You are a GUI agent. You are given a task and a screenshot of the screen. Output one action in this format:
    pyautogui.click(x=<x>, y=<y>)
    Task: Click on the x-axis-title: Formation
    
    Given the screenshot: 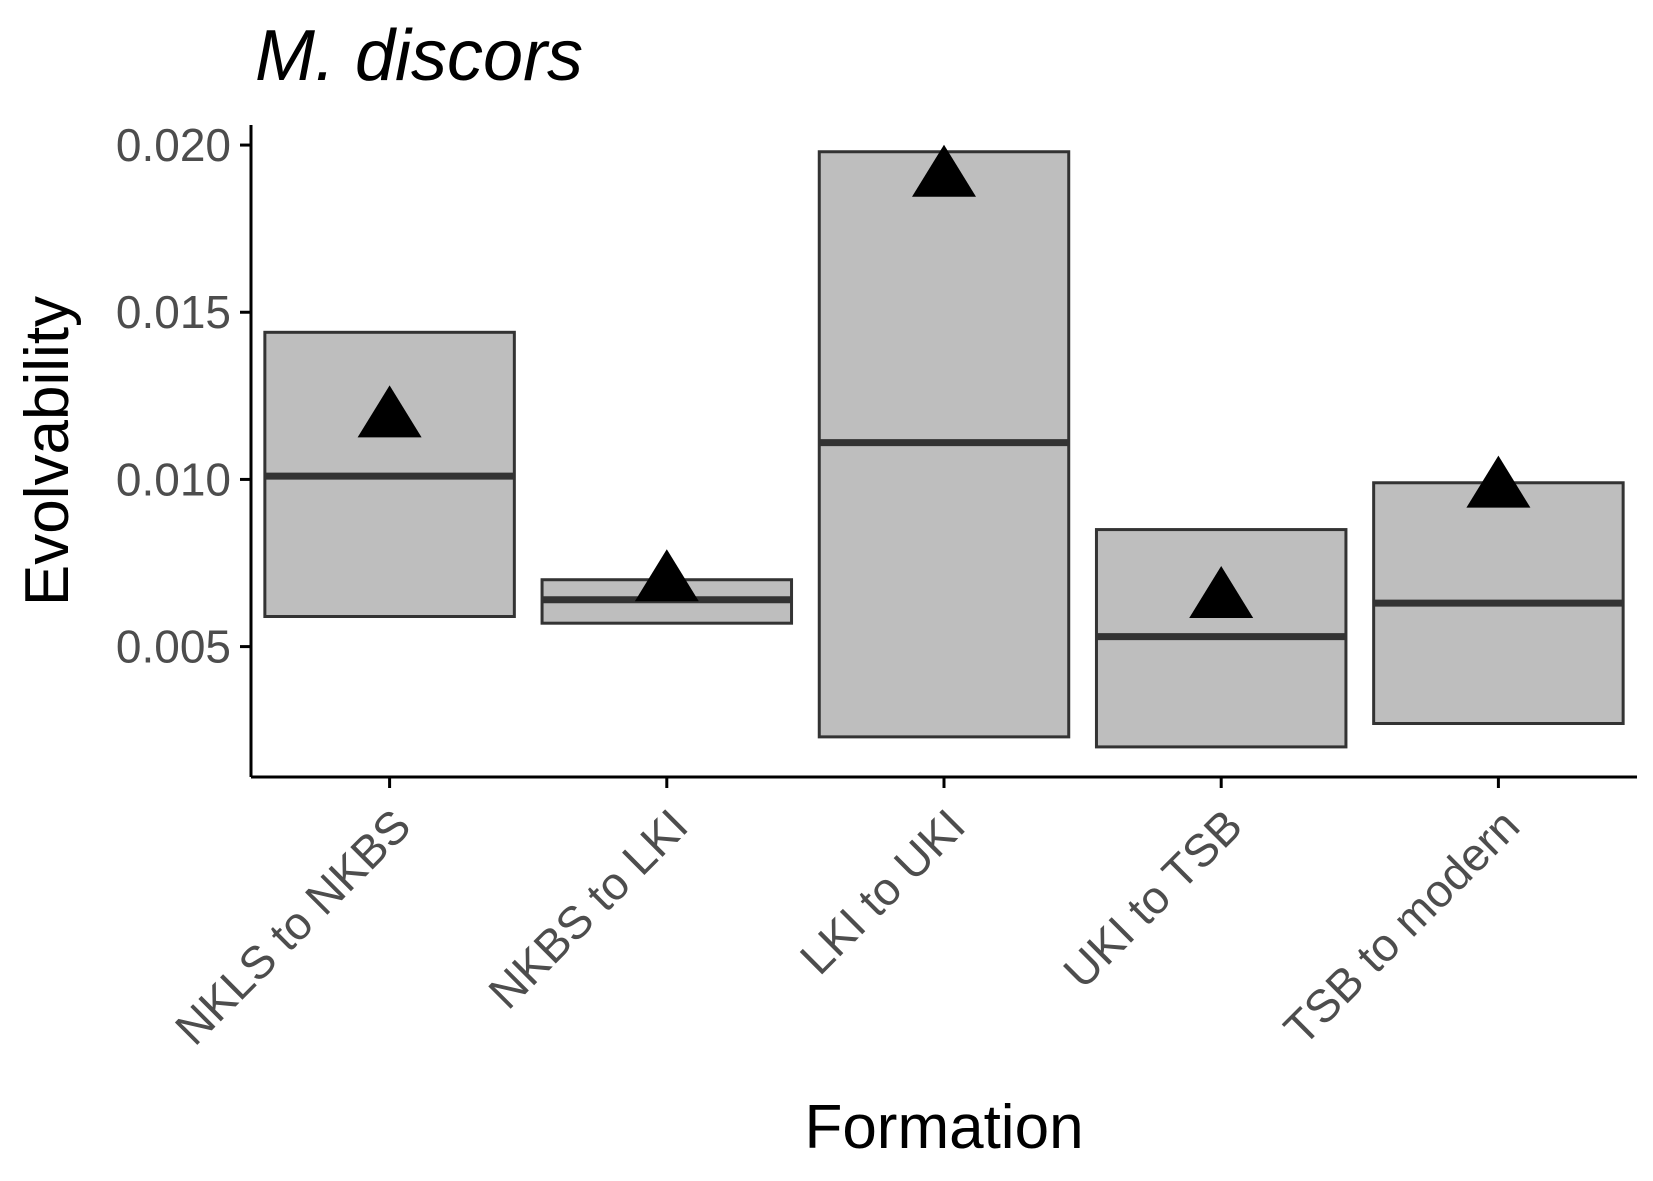 What is the action you would take?
    pyautogui.click(x=943, y=1127)
    